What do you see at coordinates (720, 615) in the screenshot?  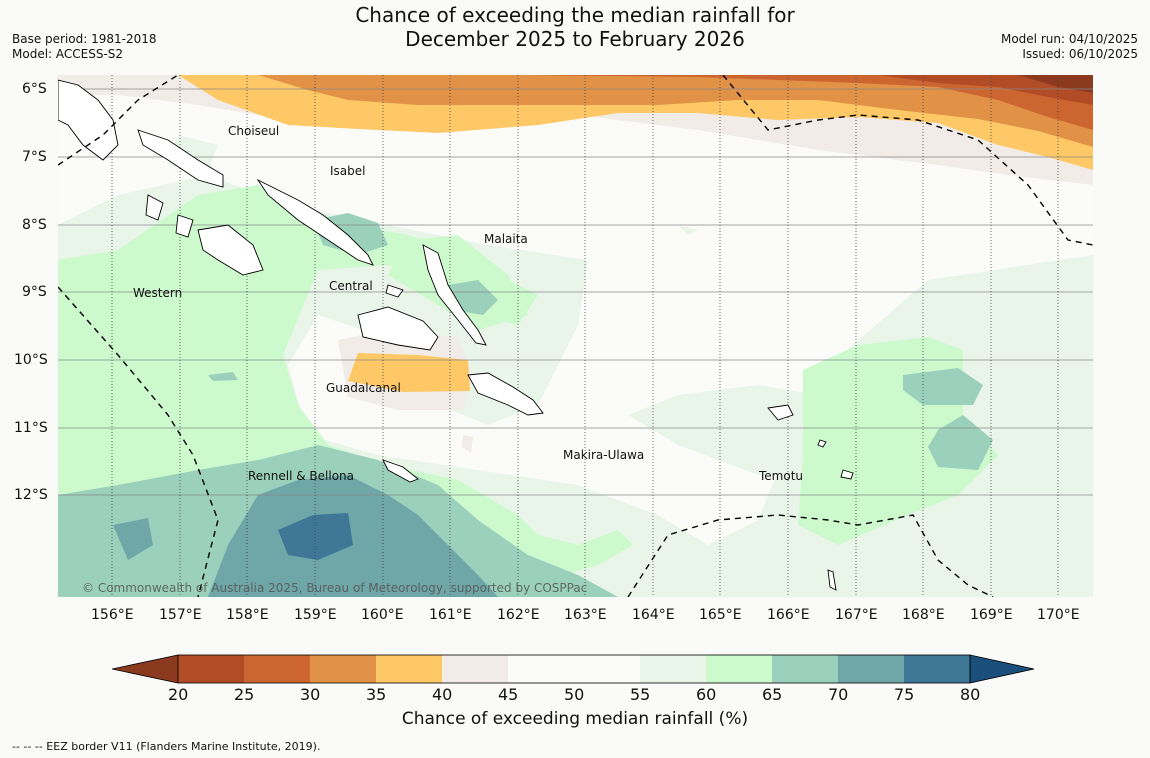 I see `lon-label: 165°E` at bounding box center [720, 615].